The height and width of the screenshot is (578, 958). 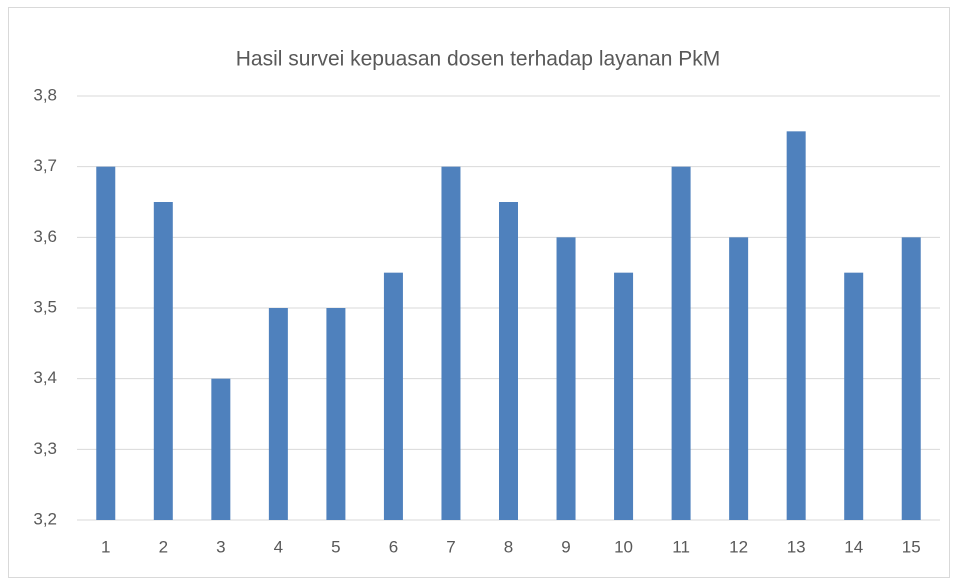 I want to click on y-tick-label: 3,8, so click(x=45, y=94).